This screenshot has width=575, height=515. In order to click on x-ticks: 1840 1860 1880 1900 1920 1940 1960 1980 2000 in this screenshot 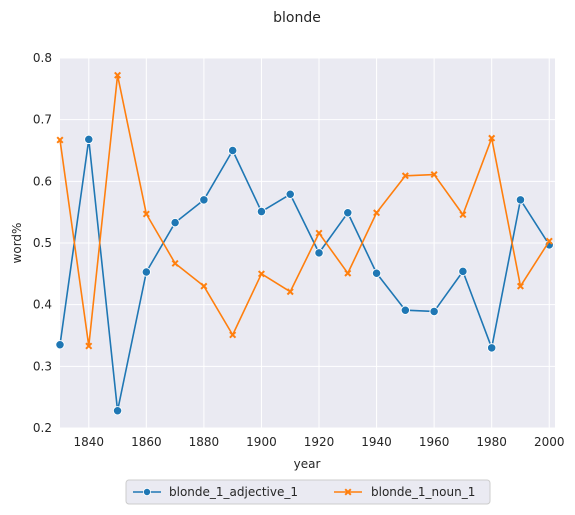, I will do `click(319, 442)`.